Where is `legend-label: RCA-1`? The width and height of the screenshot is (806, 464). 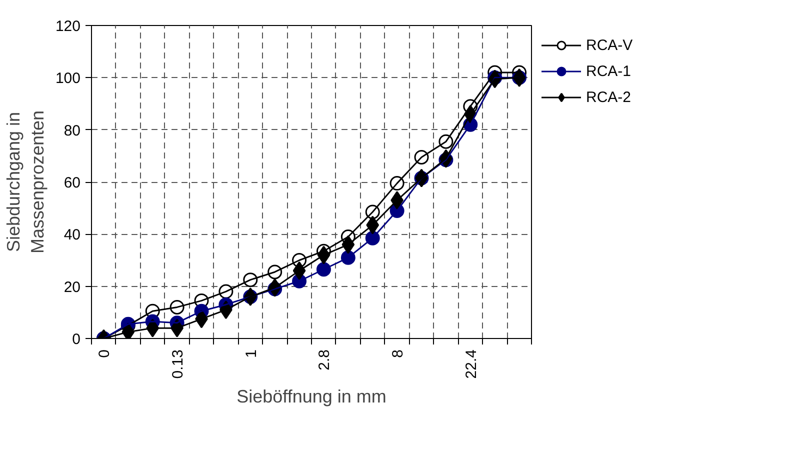 legend-label: RCA-1 is located at coordinates (609, 71).